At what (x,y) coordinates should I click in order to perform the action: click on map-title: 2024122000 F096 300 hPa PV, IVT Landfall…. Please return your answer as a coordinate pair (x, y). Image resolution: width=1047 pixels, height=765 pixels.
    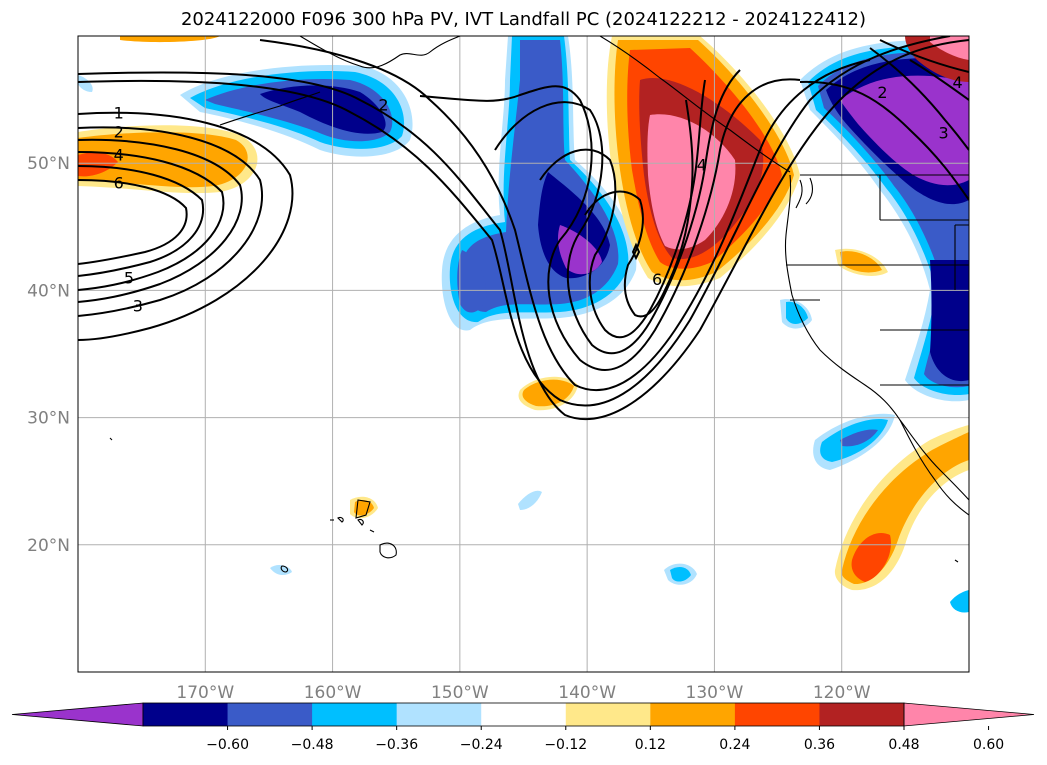
    Looking at the image, I should click on (523, 19).